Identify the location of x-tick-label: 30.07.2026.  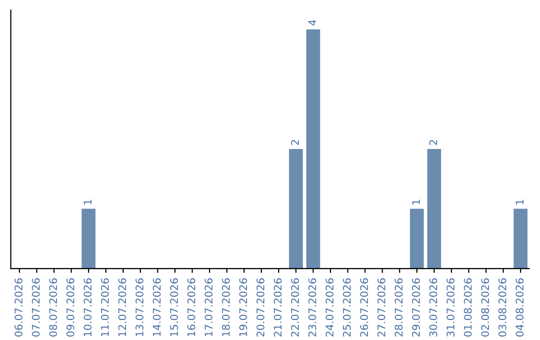
(433, 307).